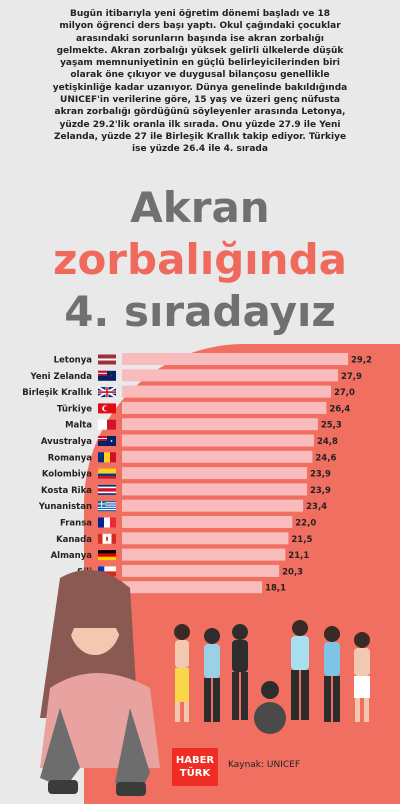 The width and height of the screenshot is (400, 804). I want to click on australia-flag-icon, so click(107, 441).